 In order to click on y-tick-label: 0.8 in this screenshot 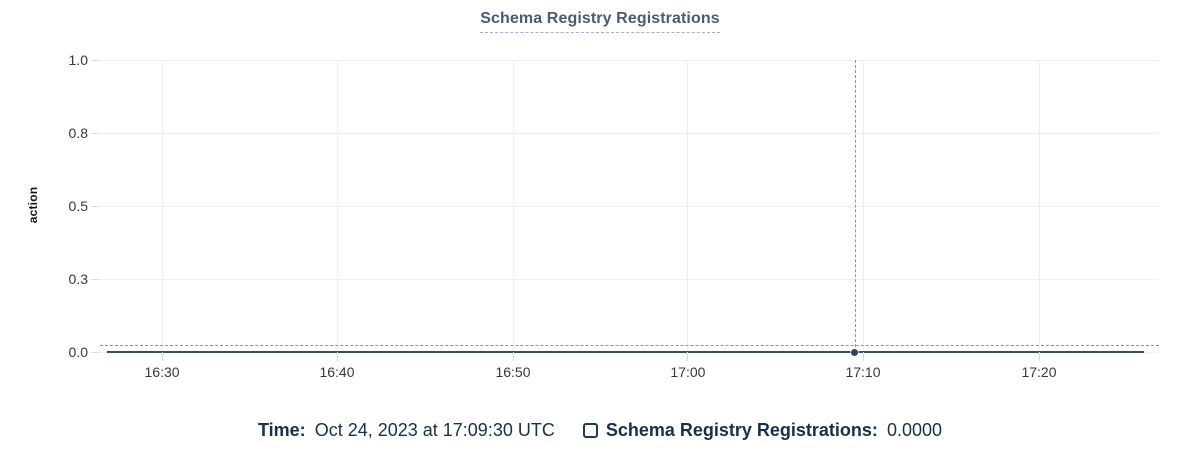, I will do `click(78, 133)`.